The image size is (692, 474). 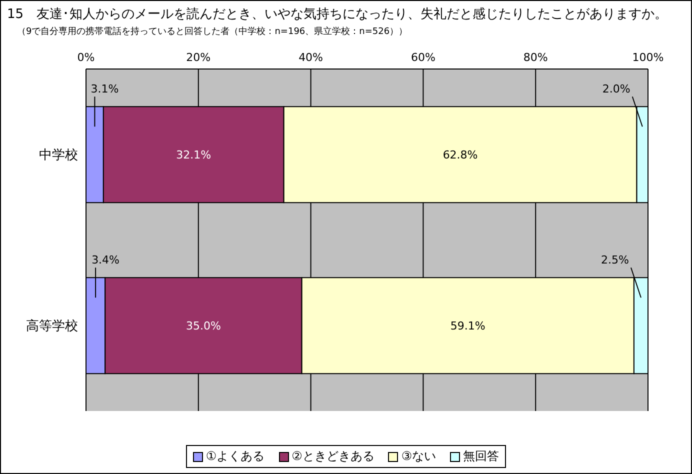 What do you see at coordinates (194, 155) in the screenshot?
I see `data-label: 32.1%` at bounding box center [194, 155].